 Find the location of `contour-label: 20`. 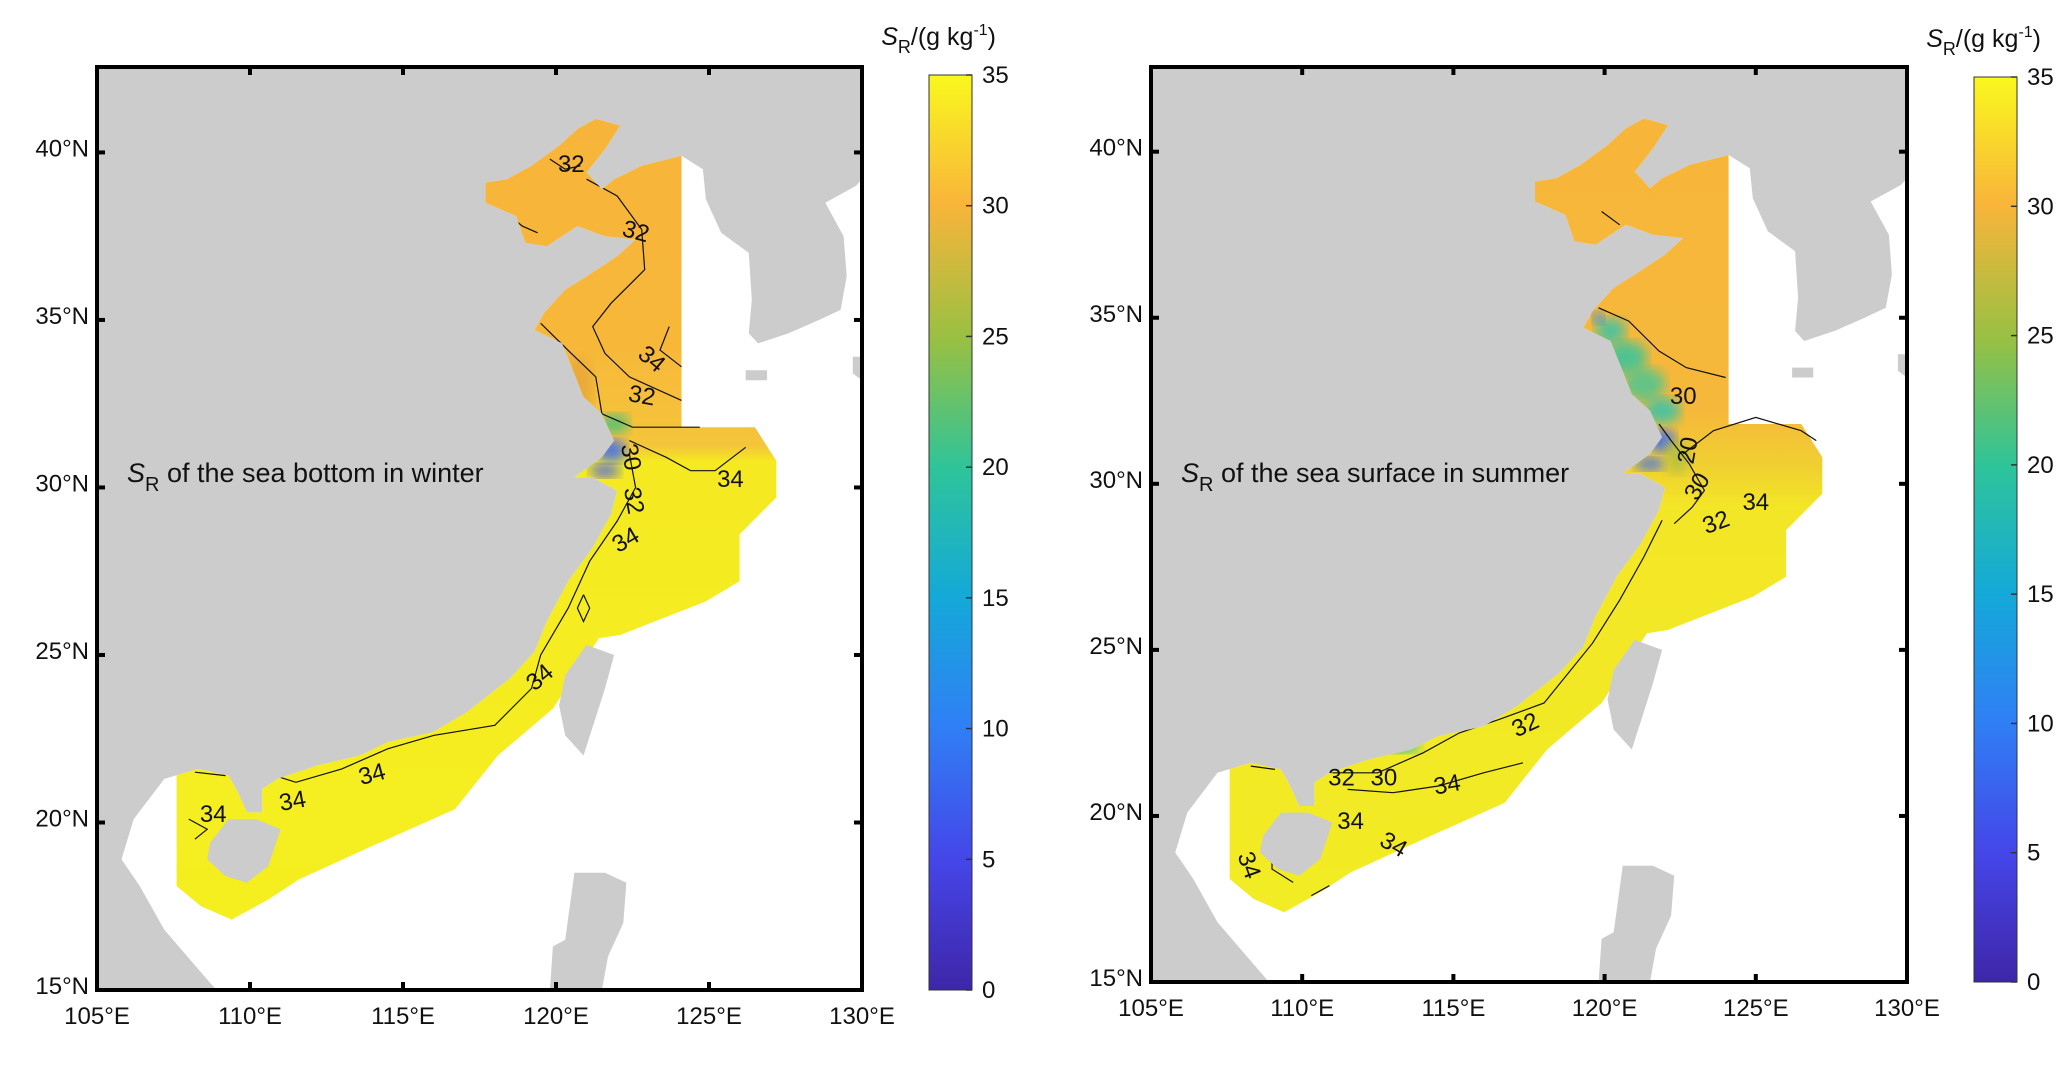

contour-label: 20 is located at coordinates (1688, 450).